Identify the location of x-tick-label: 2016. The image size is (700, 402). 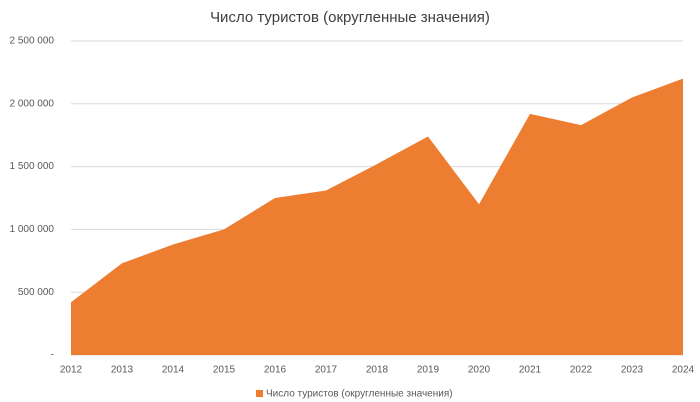
(275, 370).